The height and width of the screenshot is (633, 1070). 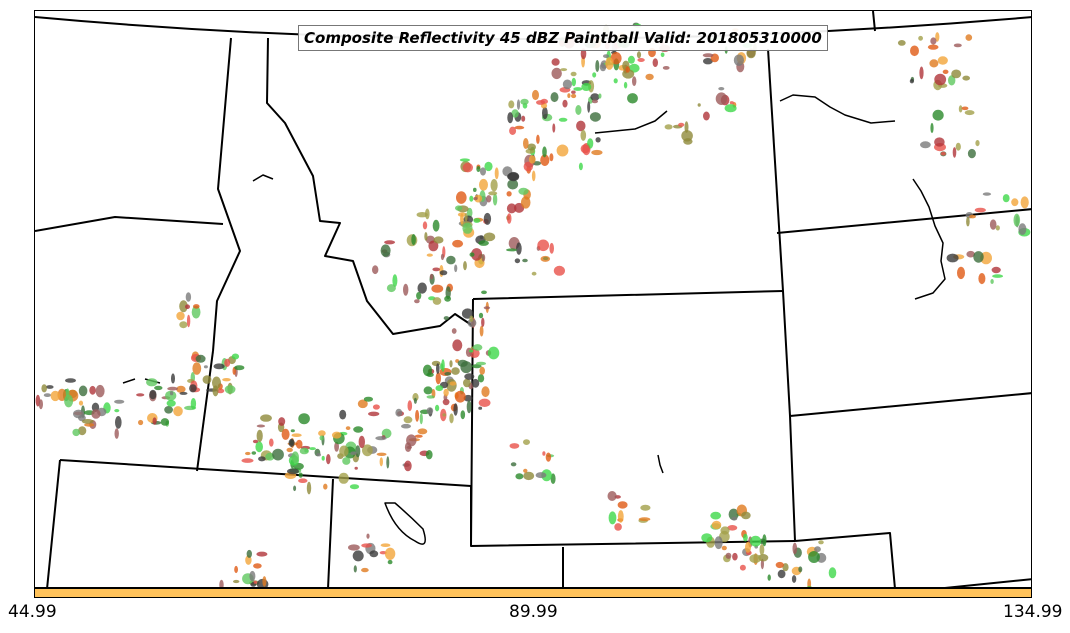 I want to click on border-nevada-ut, so click(x=190, y=523).